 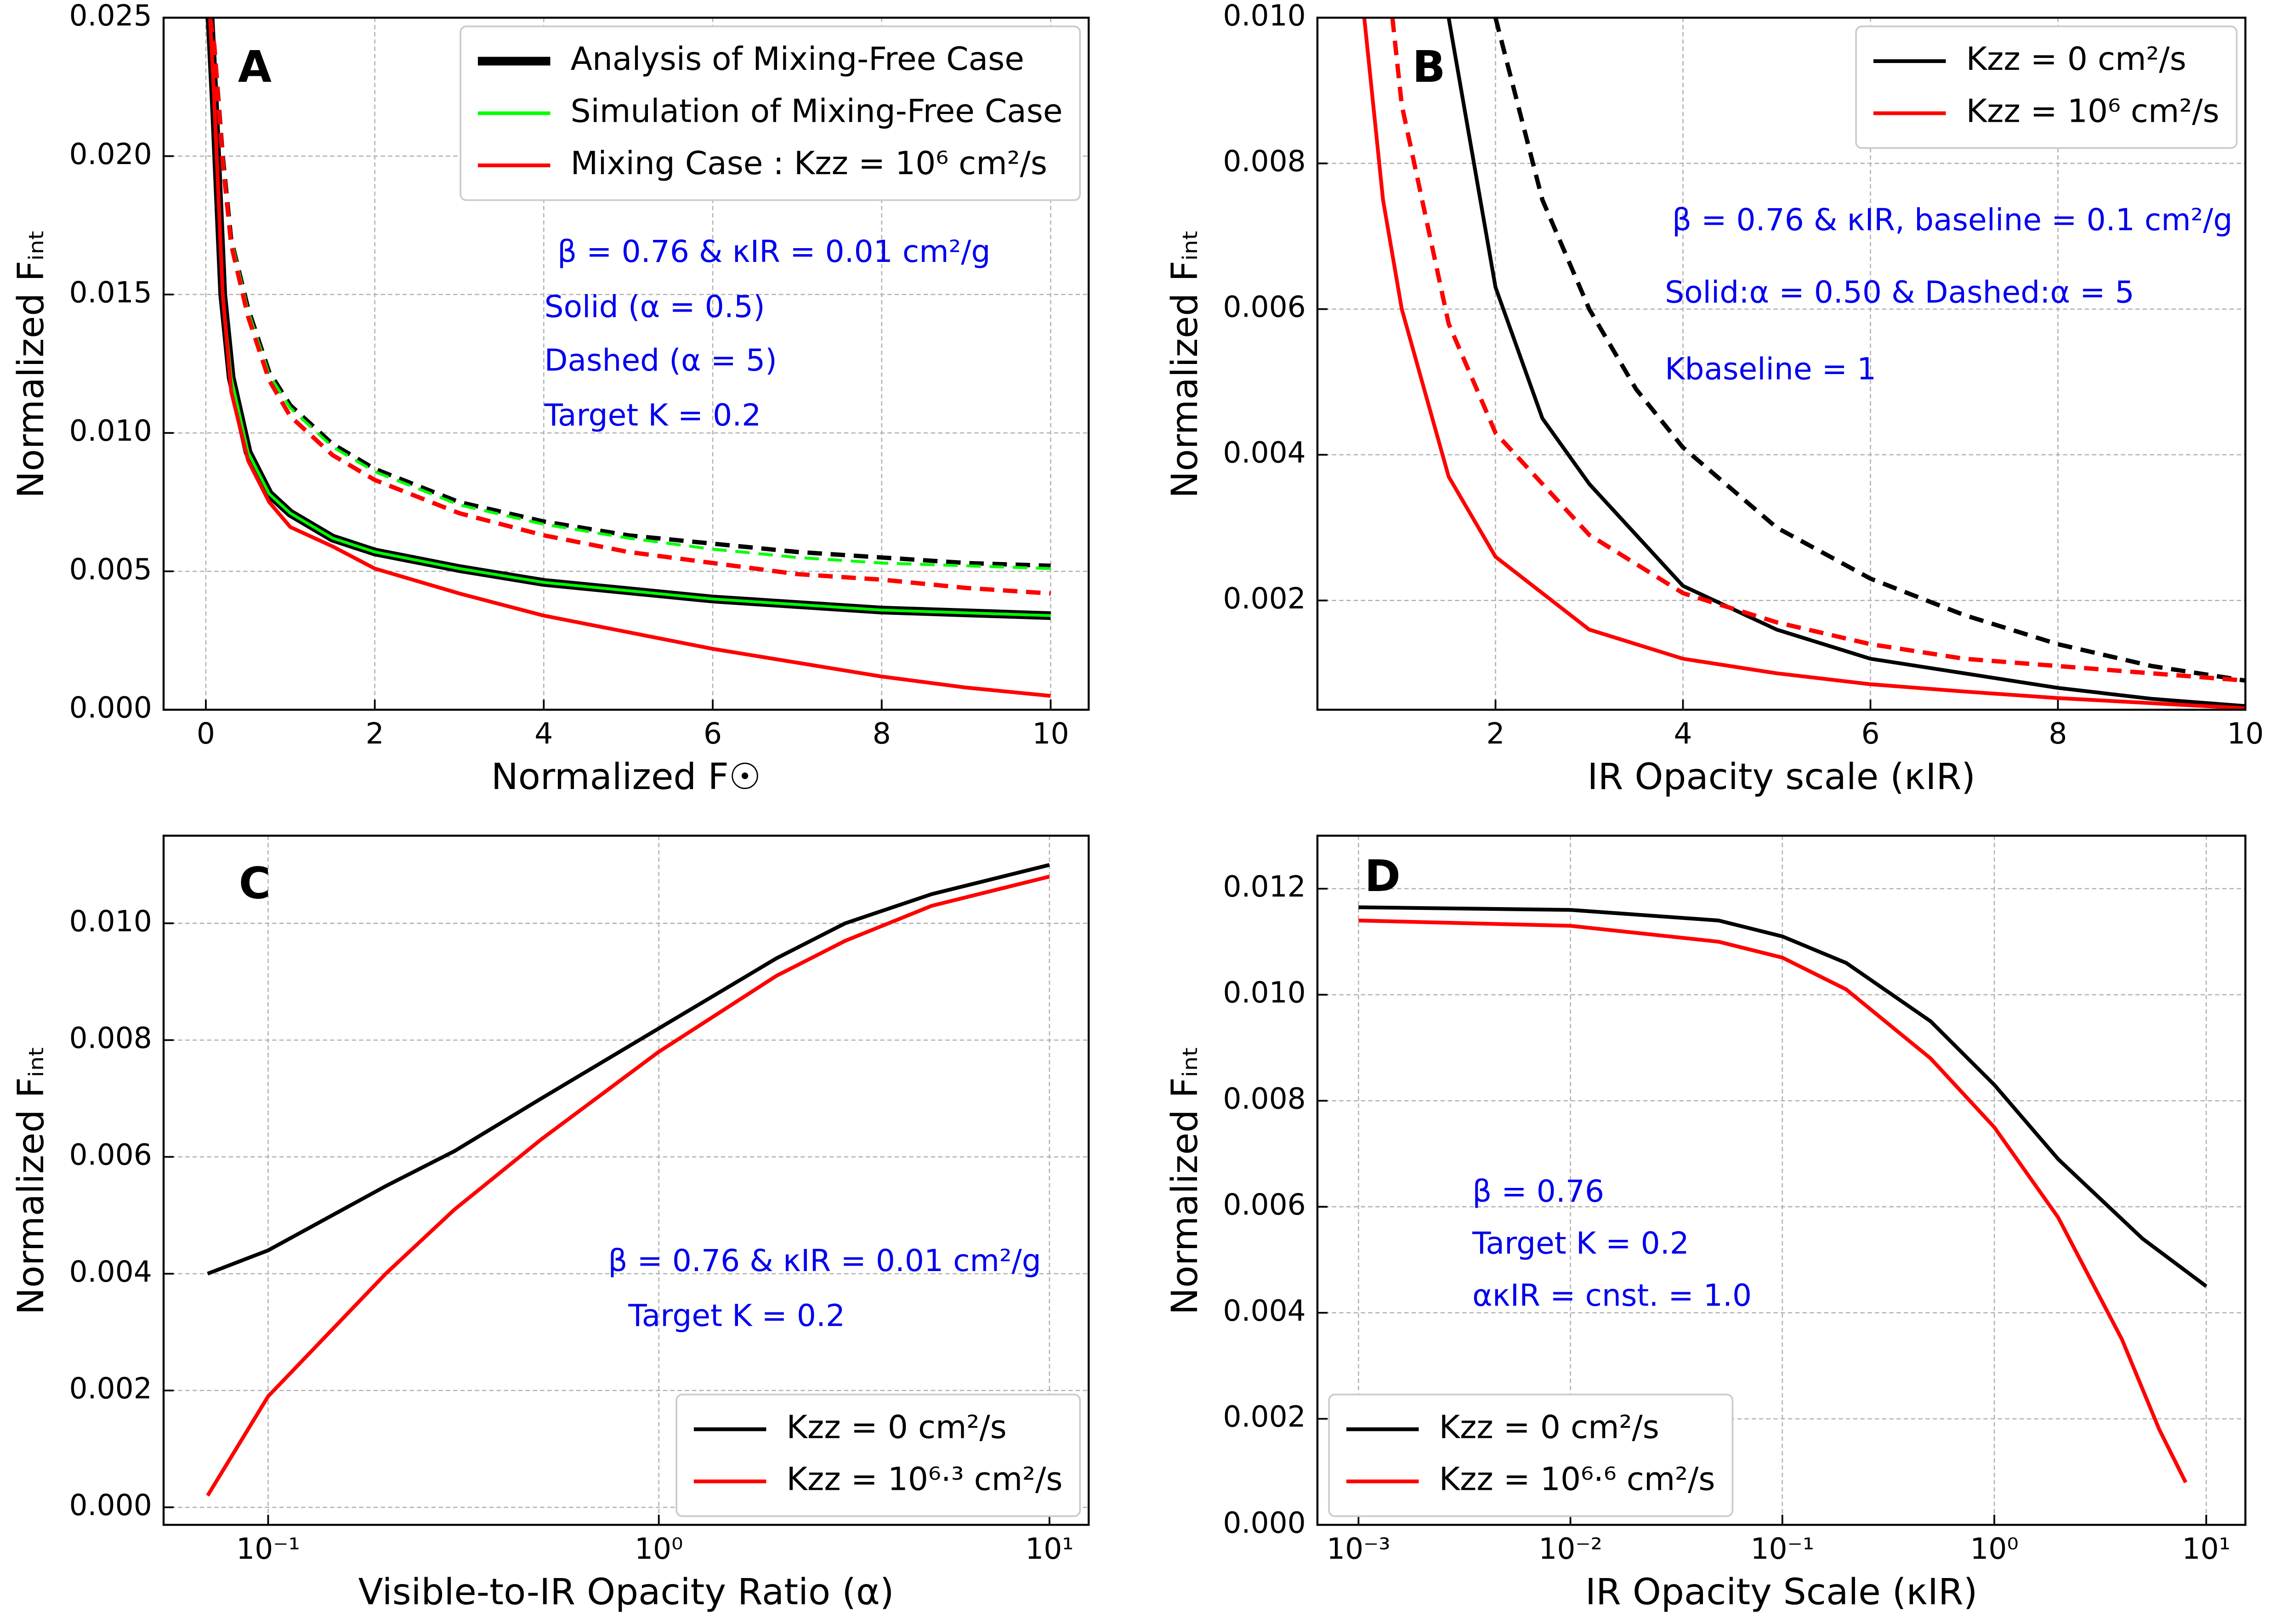 I want to click on annotation: β = 0.76 & κIR, baseline = 0.1 cm²/g, so click(x=1952, y=220).